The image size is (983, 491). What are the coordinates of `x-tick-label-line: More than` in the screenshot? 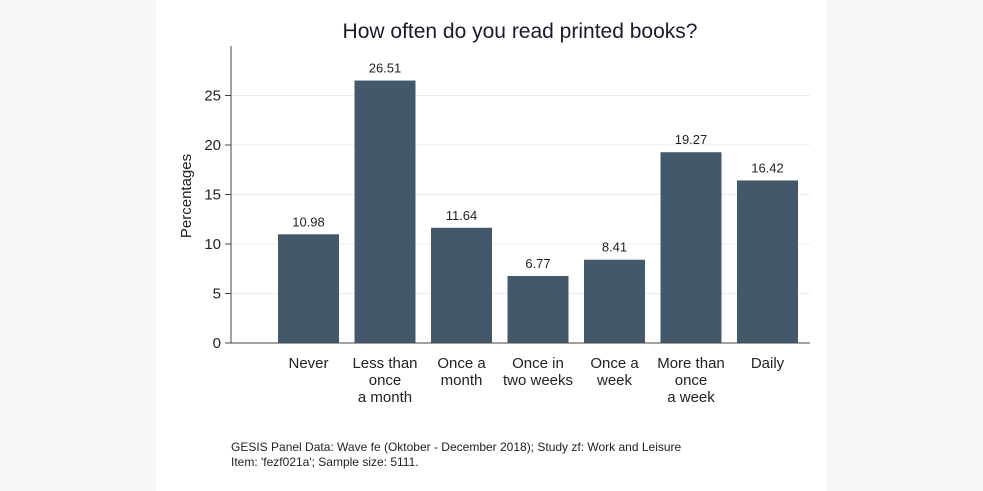 It's located at (691, 363).